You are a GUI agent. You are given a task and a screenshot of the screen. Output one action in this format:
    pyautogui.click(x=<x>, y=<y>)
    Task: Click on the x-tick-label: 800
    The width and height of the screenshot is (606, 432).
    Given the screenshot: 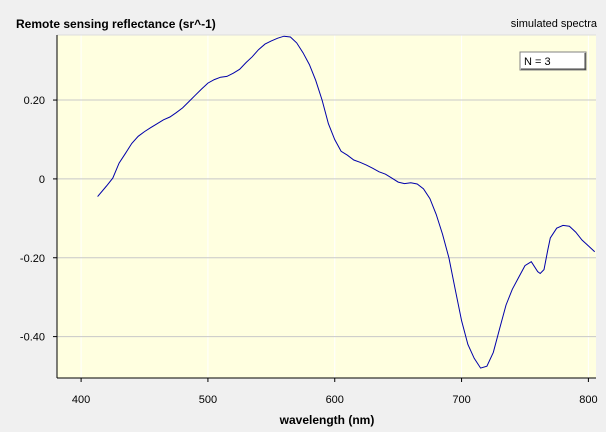 What is the action you would take?
    pyautogui.click(x=588, y=400)
    